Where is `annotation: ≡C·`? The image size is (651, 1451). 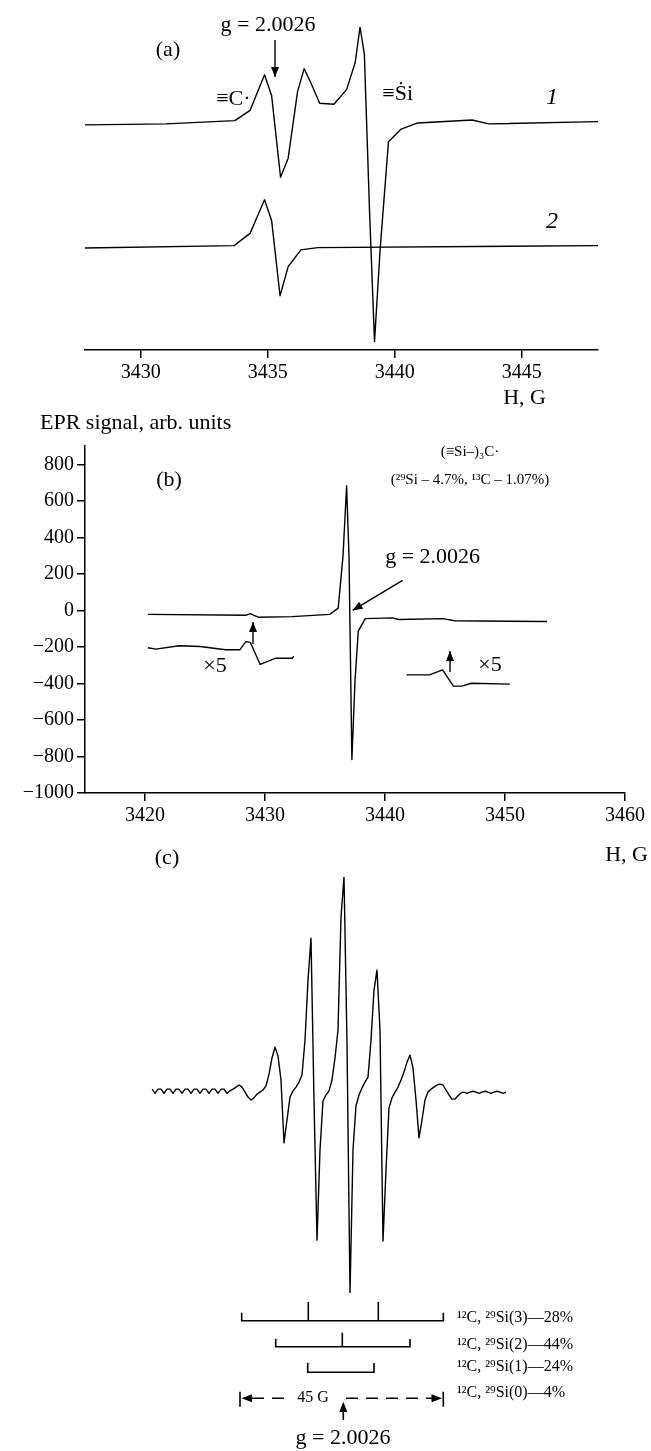 annotation: ≡C· is located at coordinates (233, 97).